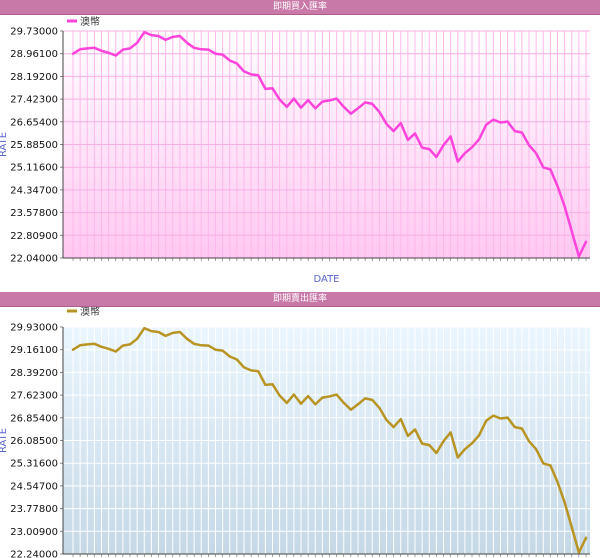 The image size is (600, 558). I want to click on y-tick-label: 29.16100, so click(34, 350).